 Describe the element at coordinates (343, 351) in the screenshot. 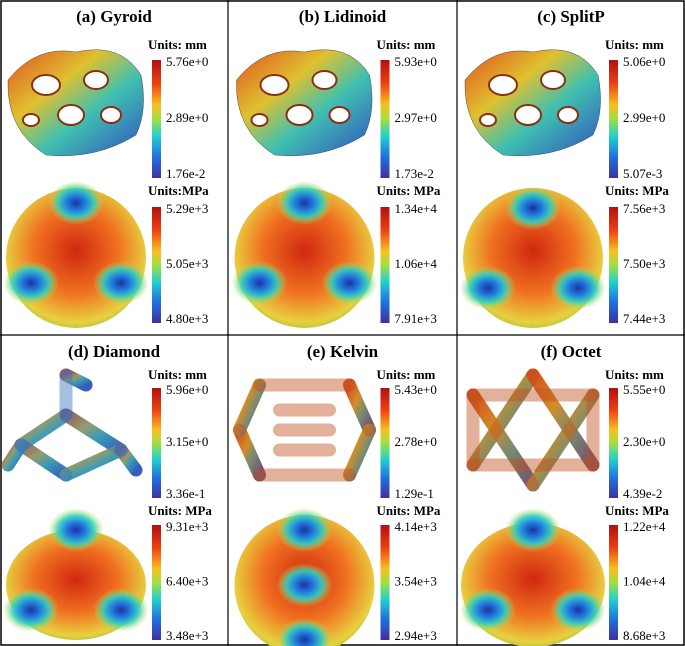

I see `panel-title: (e) Kelvin` at that location.